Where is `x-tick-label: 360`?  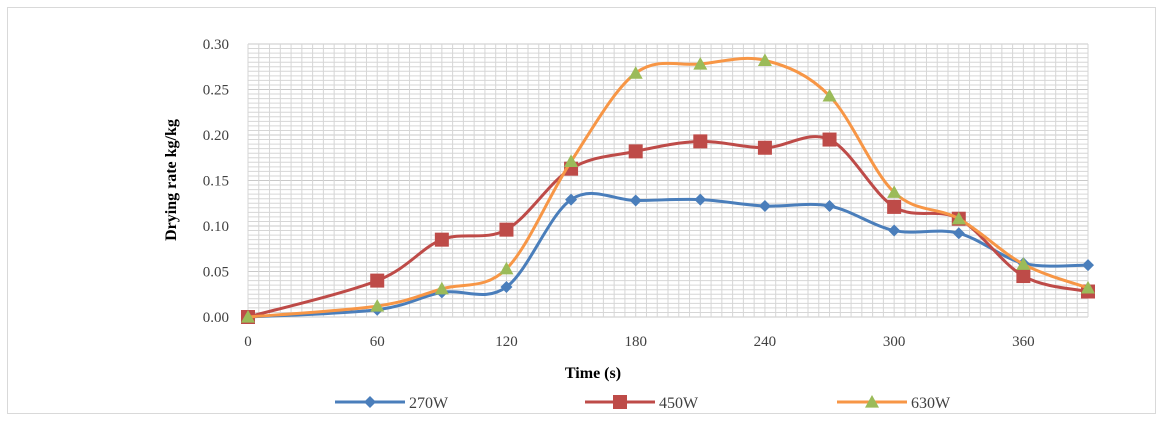
x-tick-label: 360 is located at coordinates (1023, 342).